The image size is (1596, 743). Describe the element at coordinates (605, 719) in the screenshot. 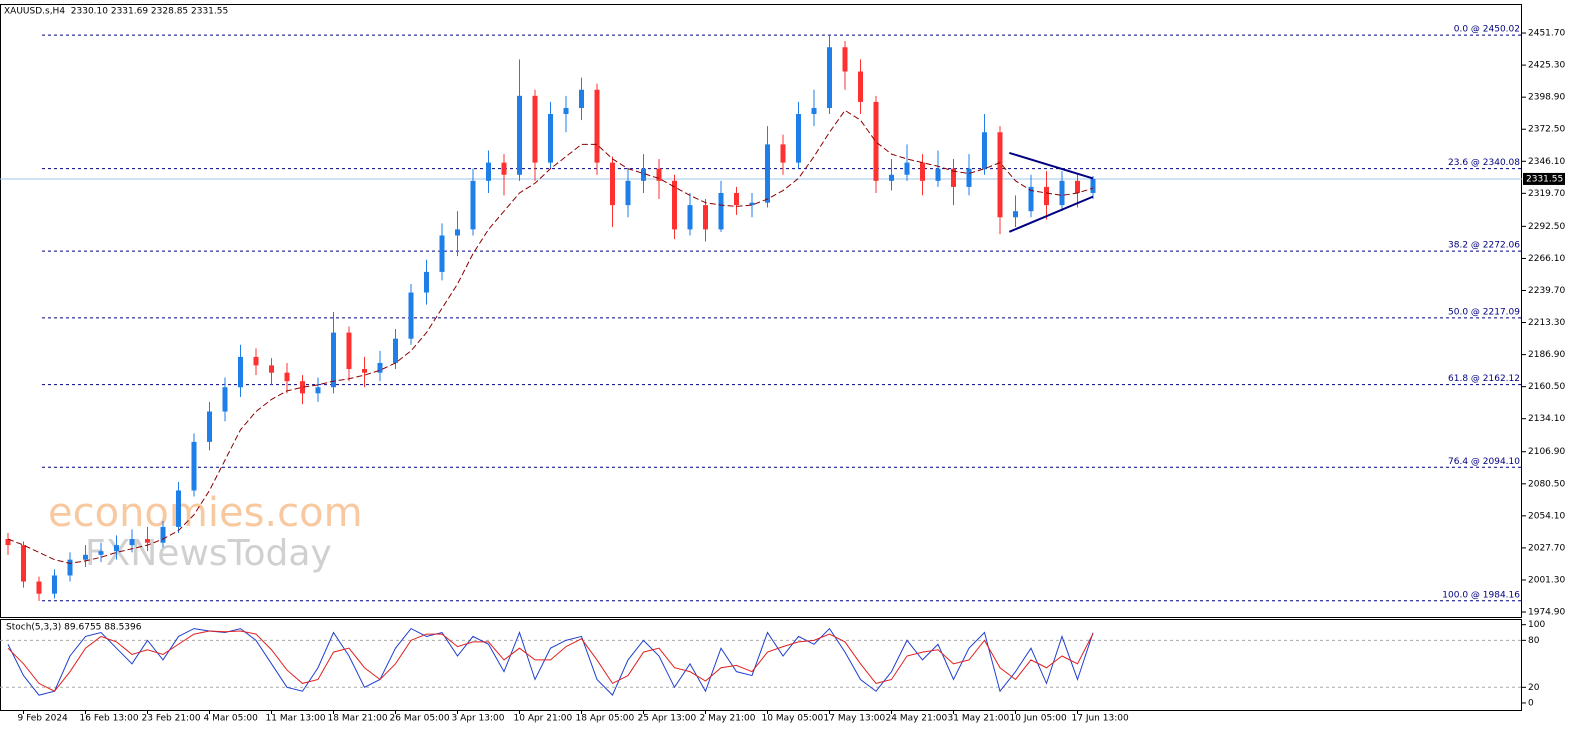

I see `x-tick-label: 18 Apr 05:00` at that location.